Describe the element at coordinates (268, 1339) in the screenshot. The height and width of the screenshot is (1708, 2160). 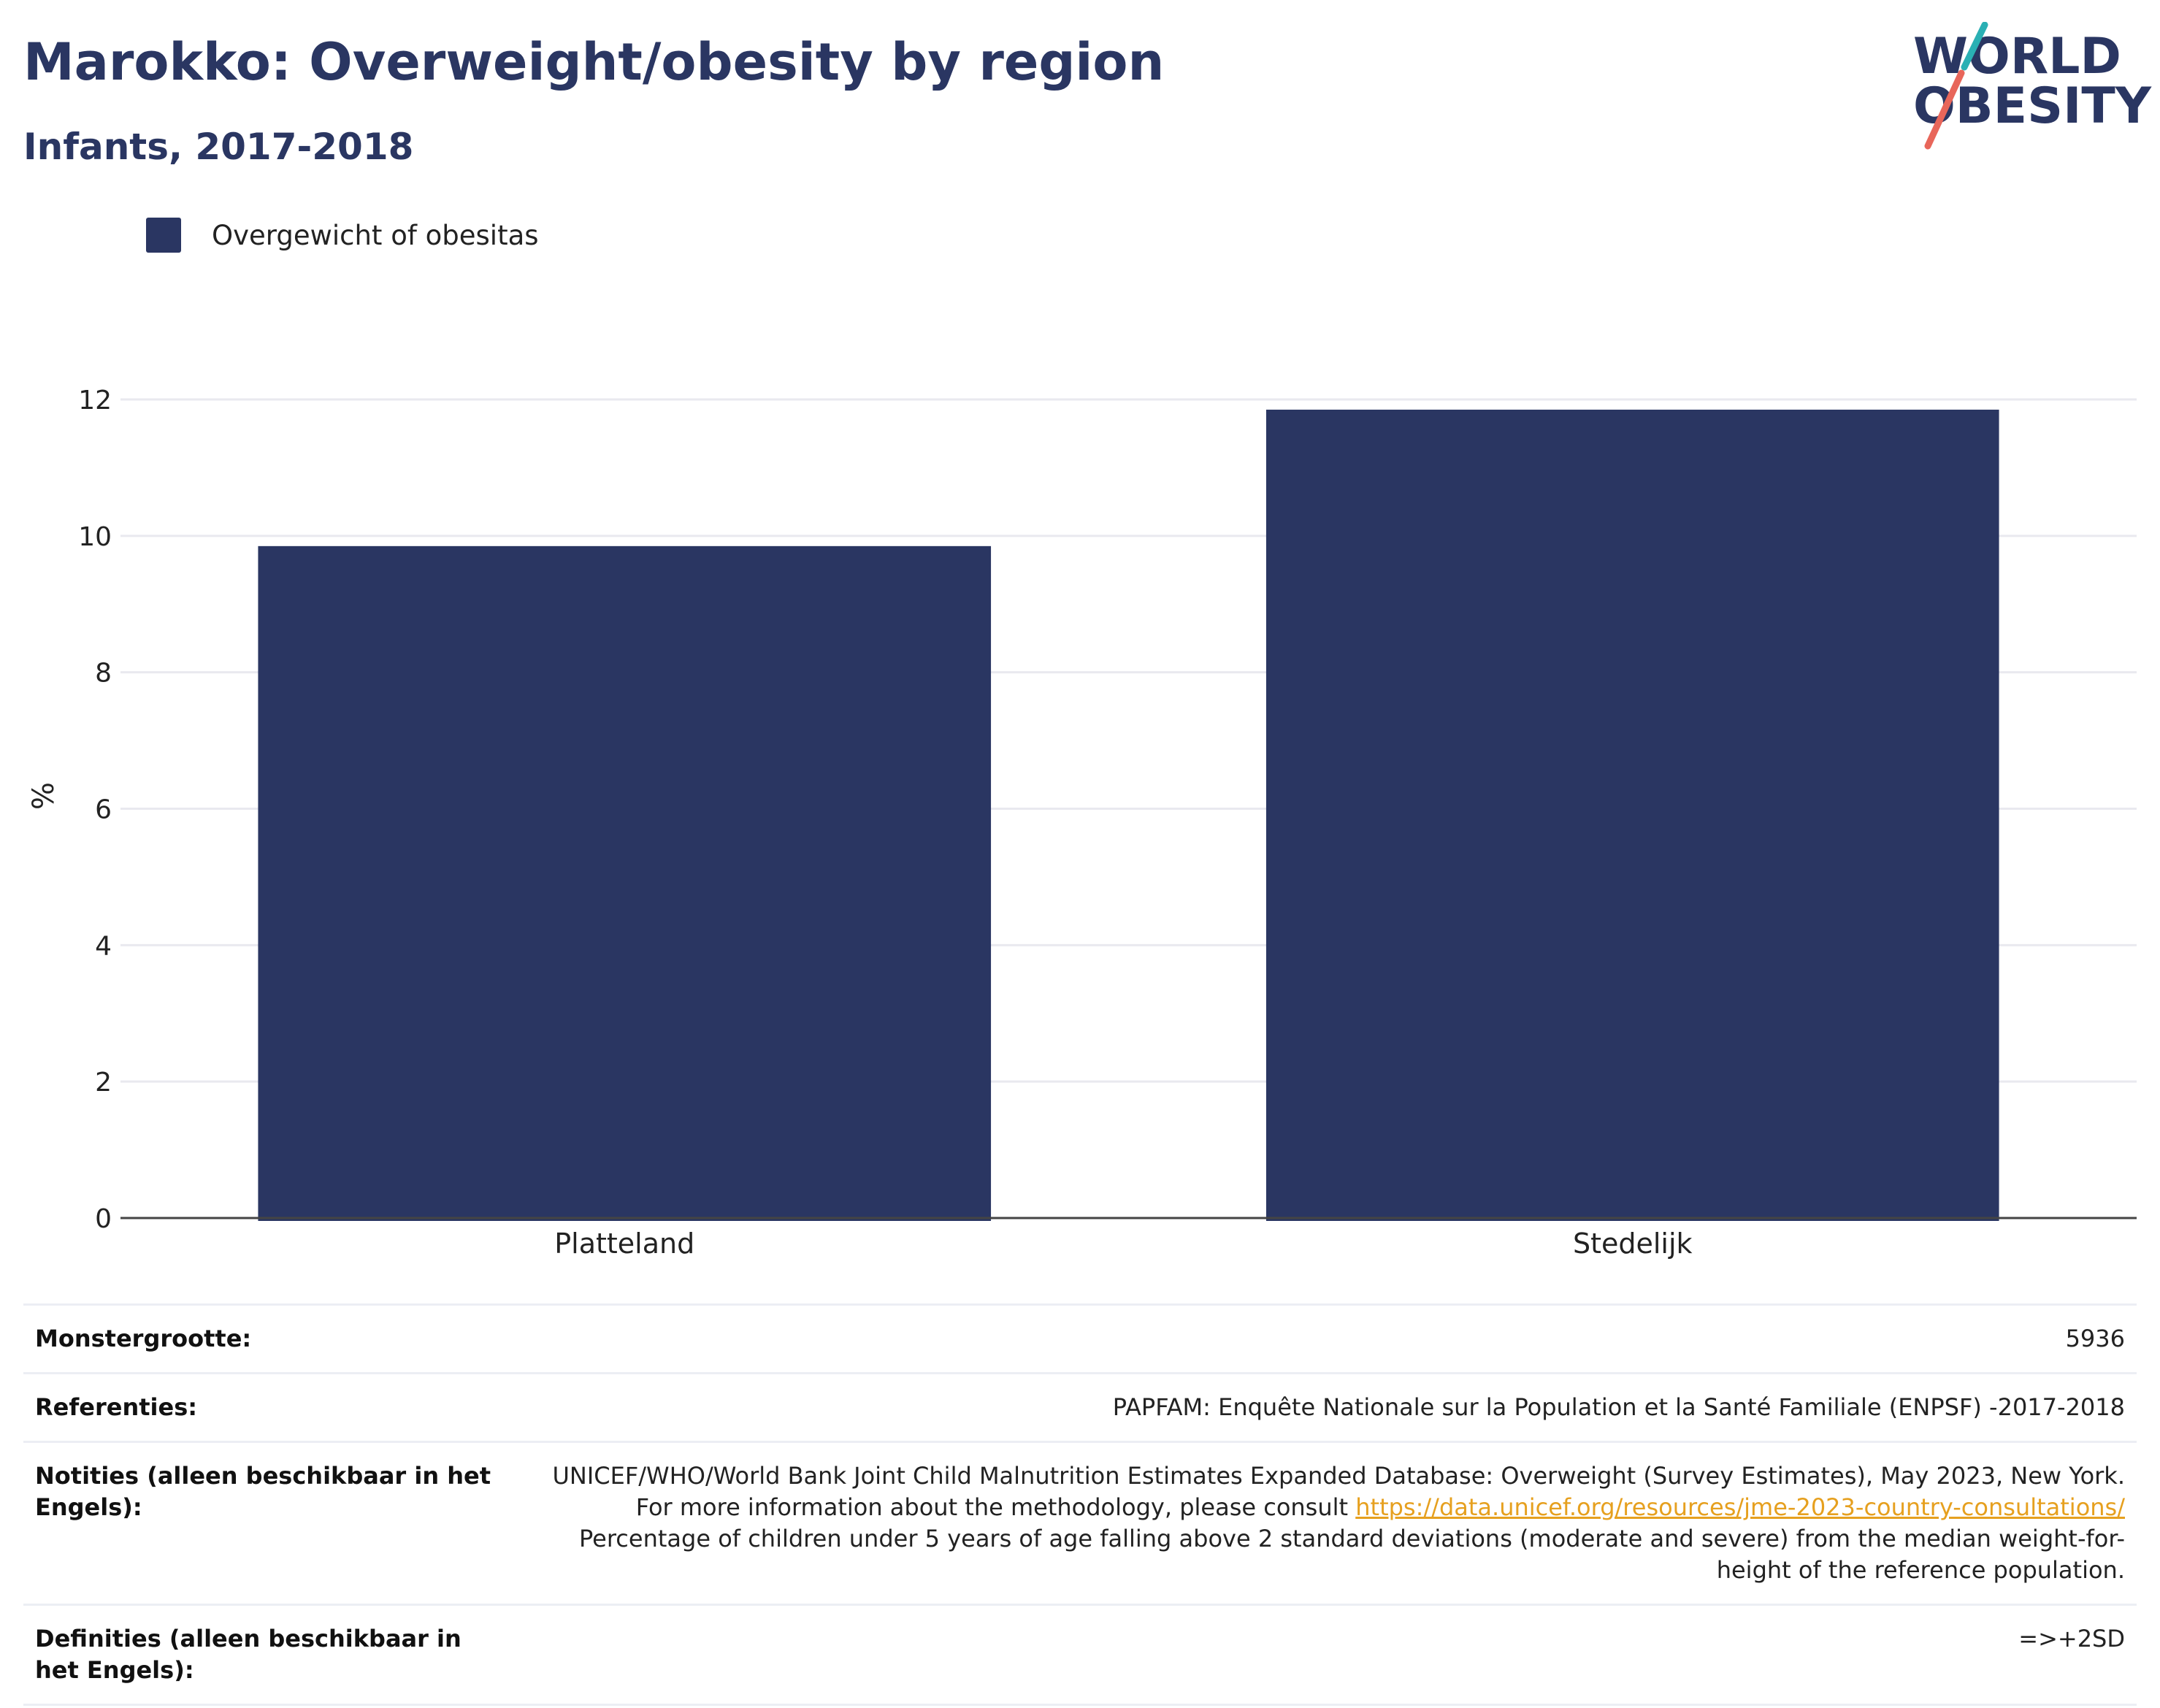
I see `info-key: Monstergrootte:` at that location.